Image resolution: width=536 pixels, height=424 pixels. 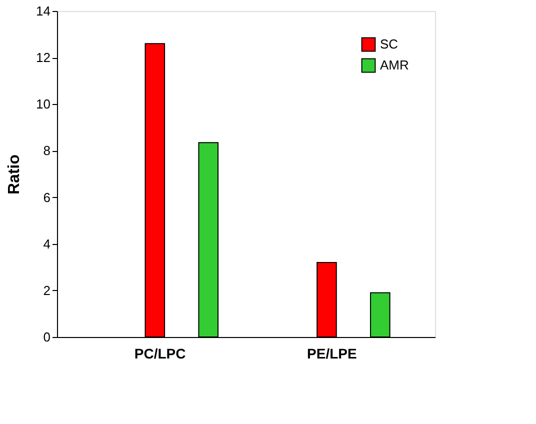 I want to click on y-tick-label: 8, so click(x=46, y=150).